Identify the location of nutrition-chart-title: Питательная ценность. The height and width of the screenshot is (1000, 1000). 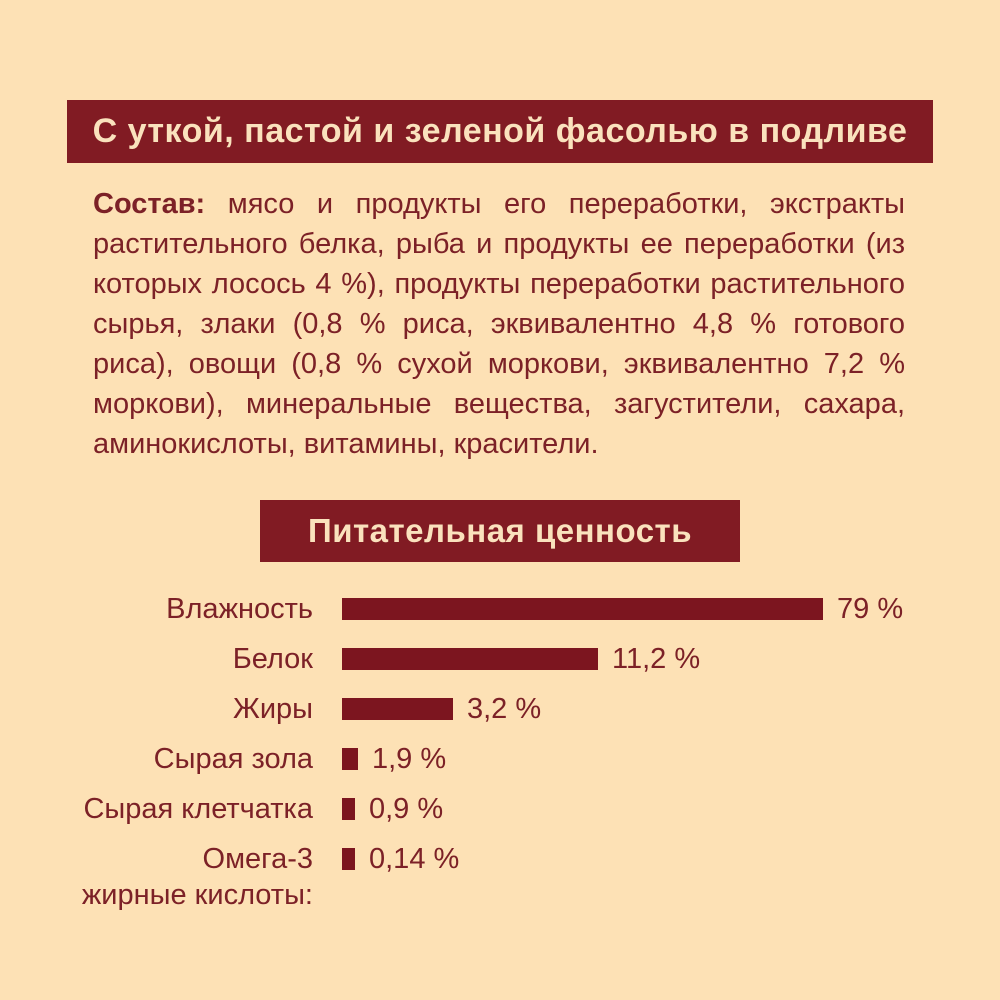
(500, 530).